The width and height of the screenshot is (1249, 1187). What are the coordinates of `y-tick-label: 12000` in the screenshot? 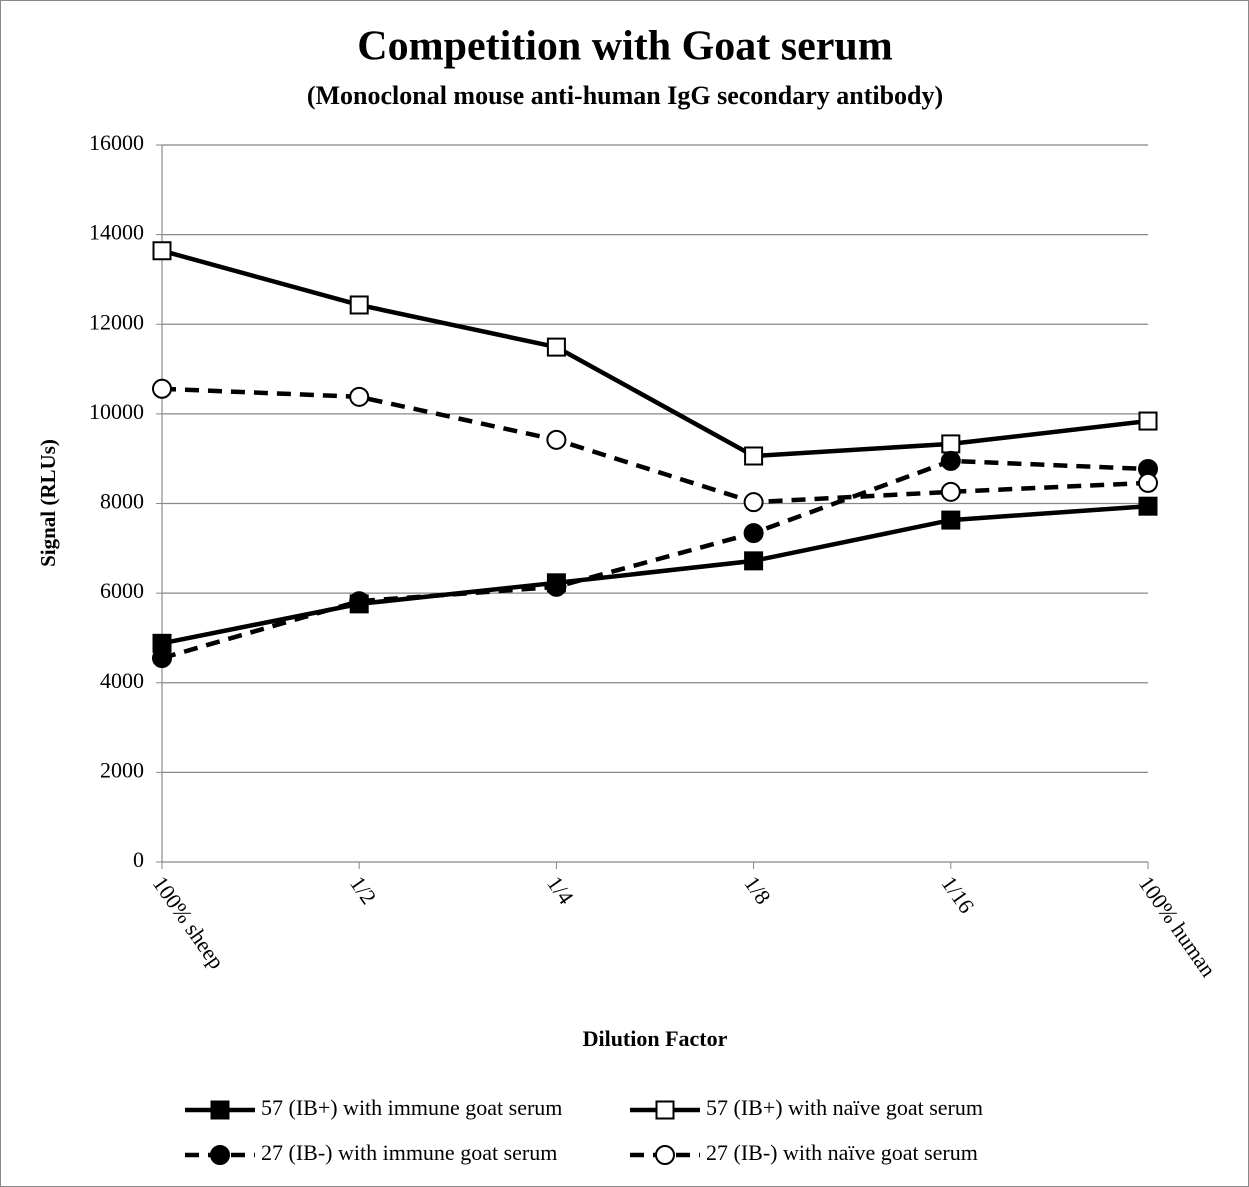 It's located at (116, 321).